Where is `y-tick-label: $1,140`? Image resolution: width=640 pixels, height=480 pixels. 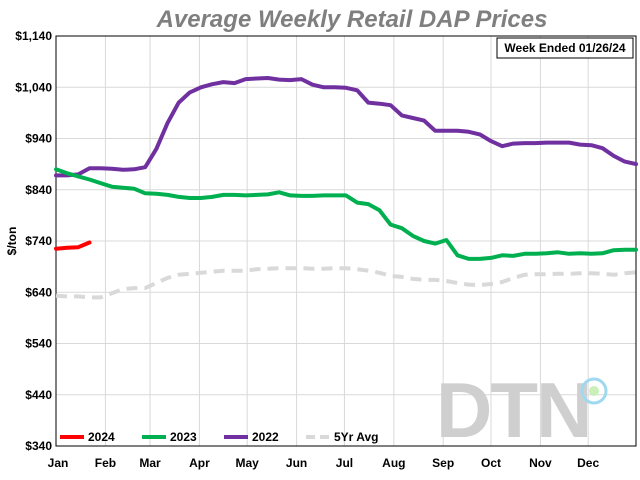 y-tick-label: $1,140 is located at coordinates (33, 36).